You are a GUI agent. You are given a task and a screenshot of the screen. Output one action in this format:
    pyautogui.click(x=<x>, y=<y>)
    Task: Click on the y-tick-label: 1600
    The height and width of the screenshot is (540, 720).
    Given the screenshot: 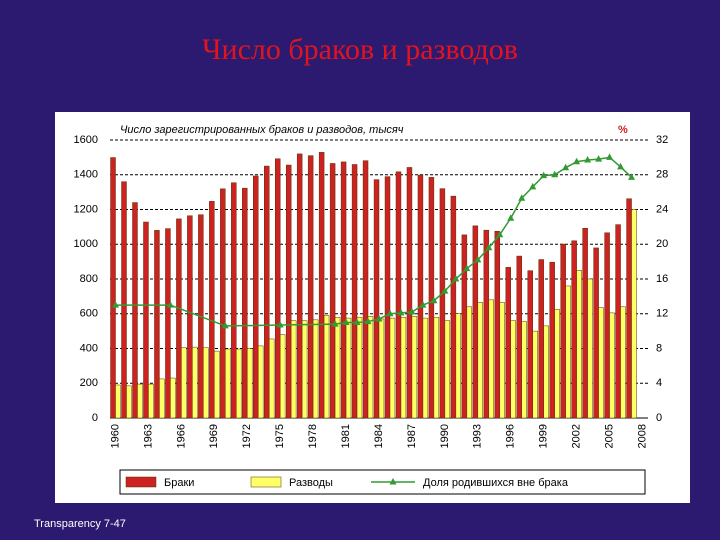 What is the action you would take?
    pyautogui.click(x=86, y=140)
    